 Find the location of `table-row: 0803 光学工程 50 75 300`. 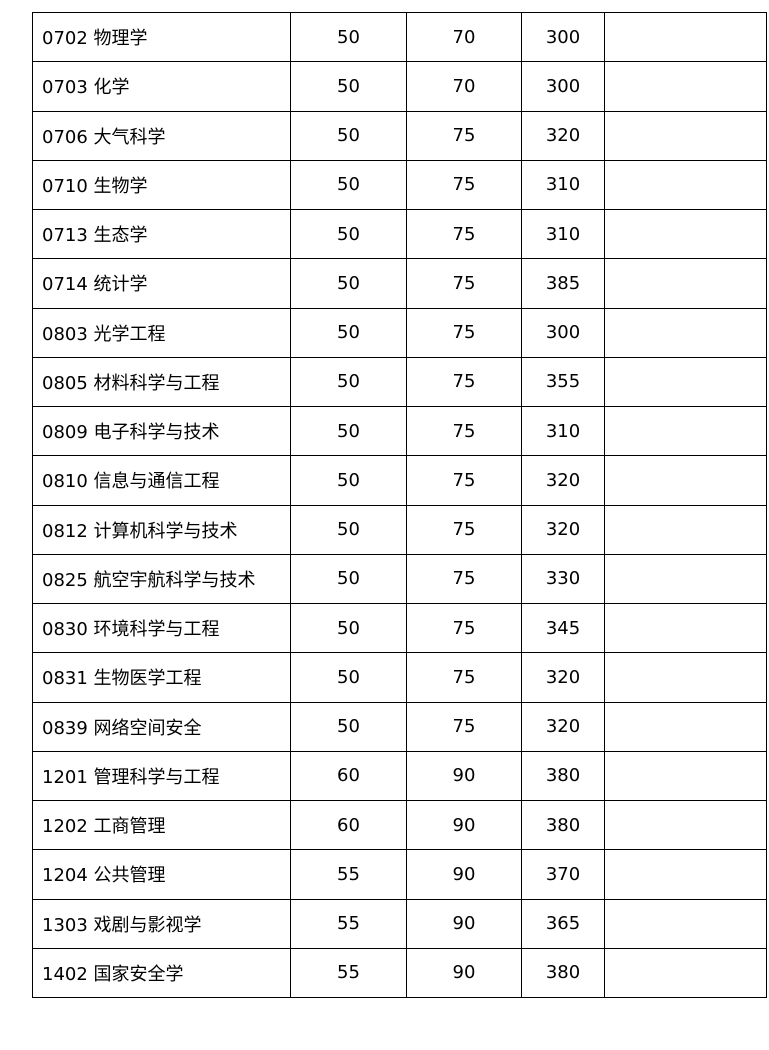

table-row: 0803 光学工程 50 75 300 is located at coordinates (399, 332).